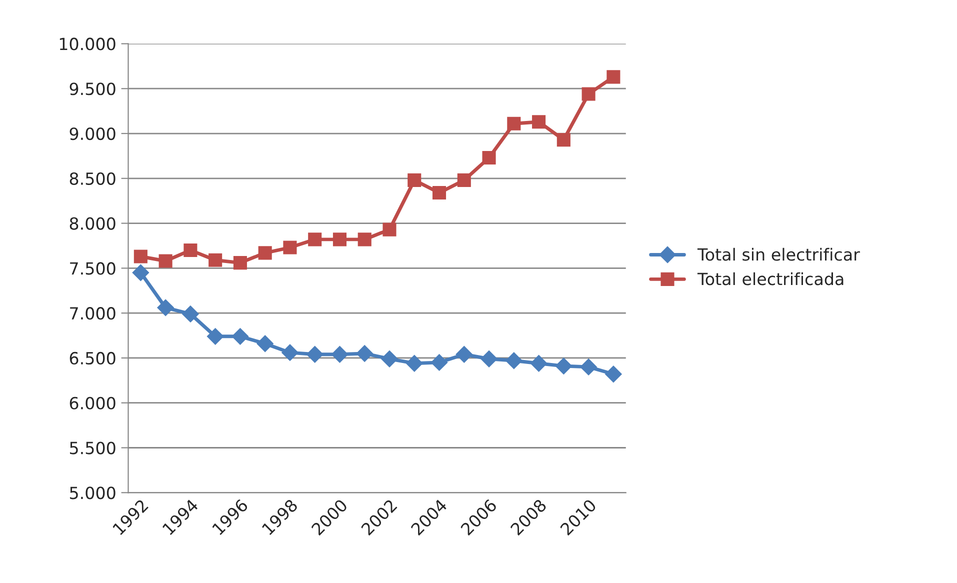  I want to click on y-tick-label: 10.000, so click(88, 44).